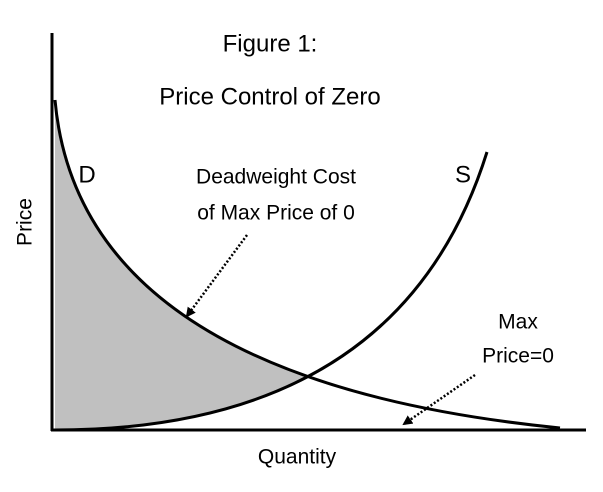  What do you see at coordinates (217, 276) in the screenshot?
I see `arrow` at bounding box center [217, 276].